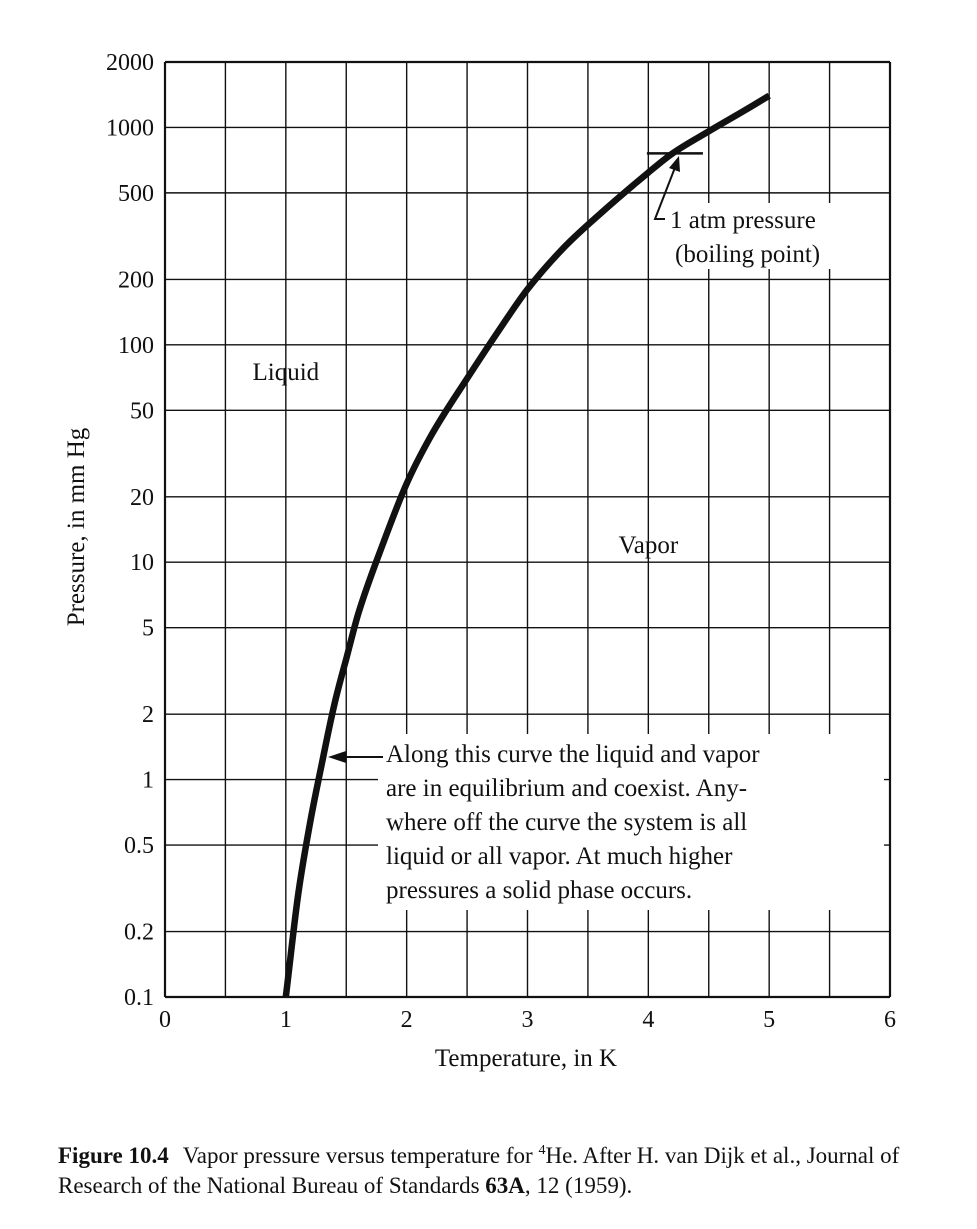 Image resolution: width=977 pixels, height=1229 pixels. I want to click on boiling-annotation-leader, so click(665, 192).